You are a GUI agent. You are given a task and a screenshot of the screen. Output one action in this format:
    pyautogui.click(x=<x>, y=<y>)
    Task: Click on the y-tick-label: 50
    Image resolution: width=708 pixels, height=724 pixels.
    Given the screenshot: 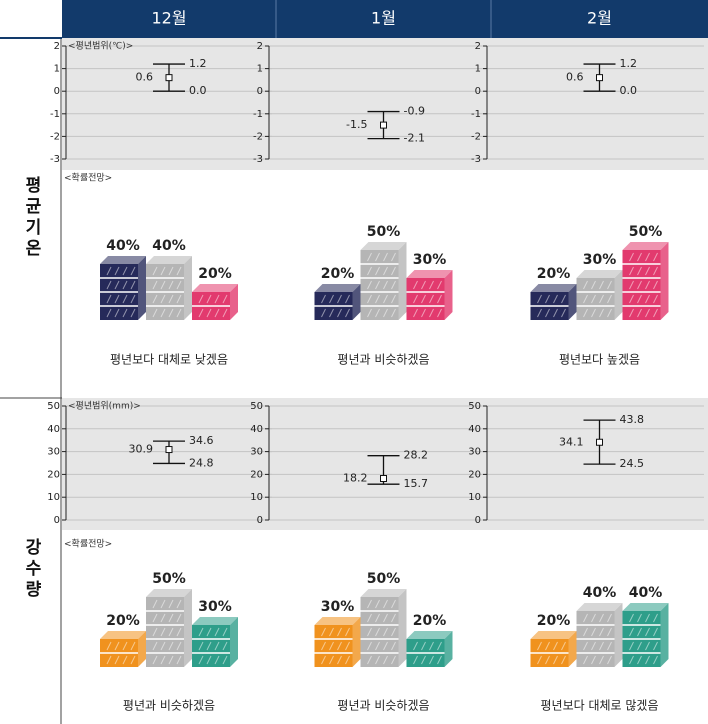 What is the action you would take?
    pyautogui.click(x=256, y=406)
    